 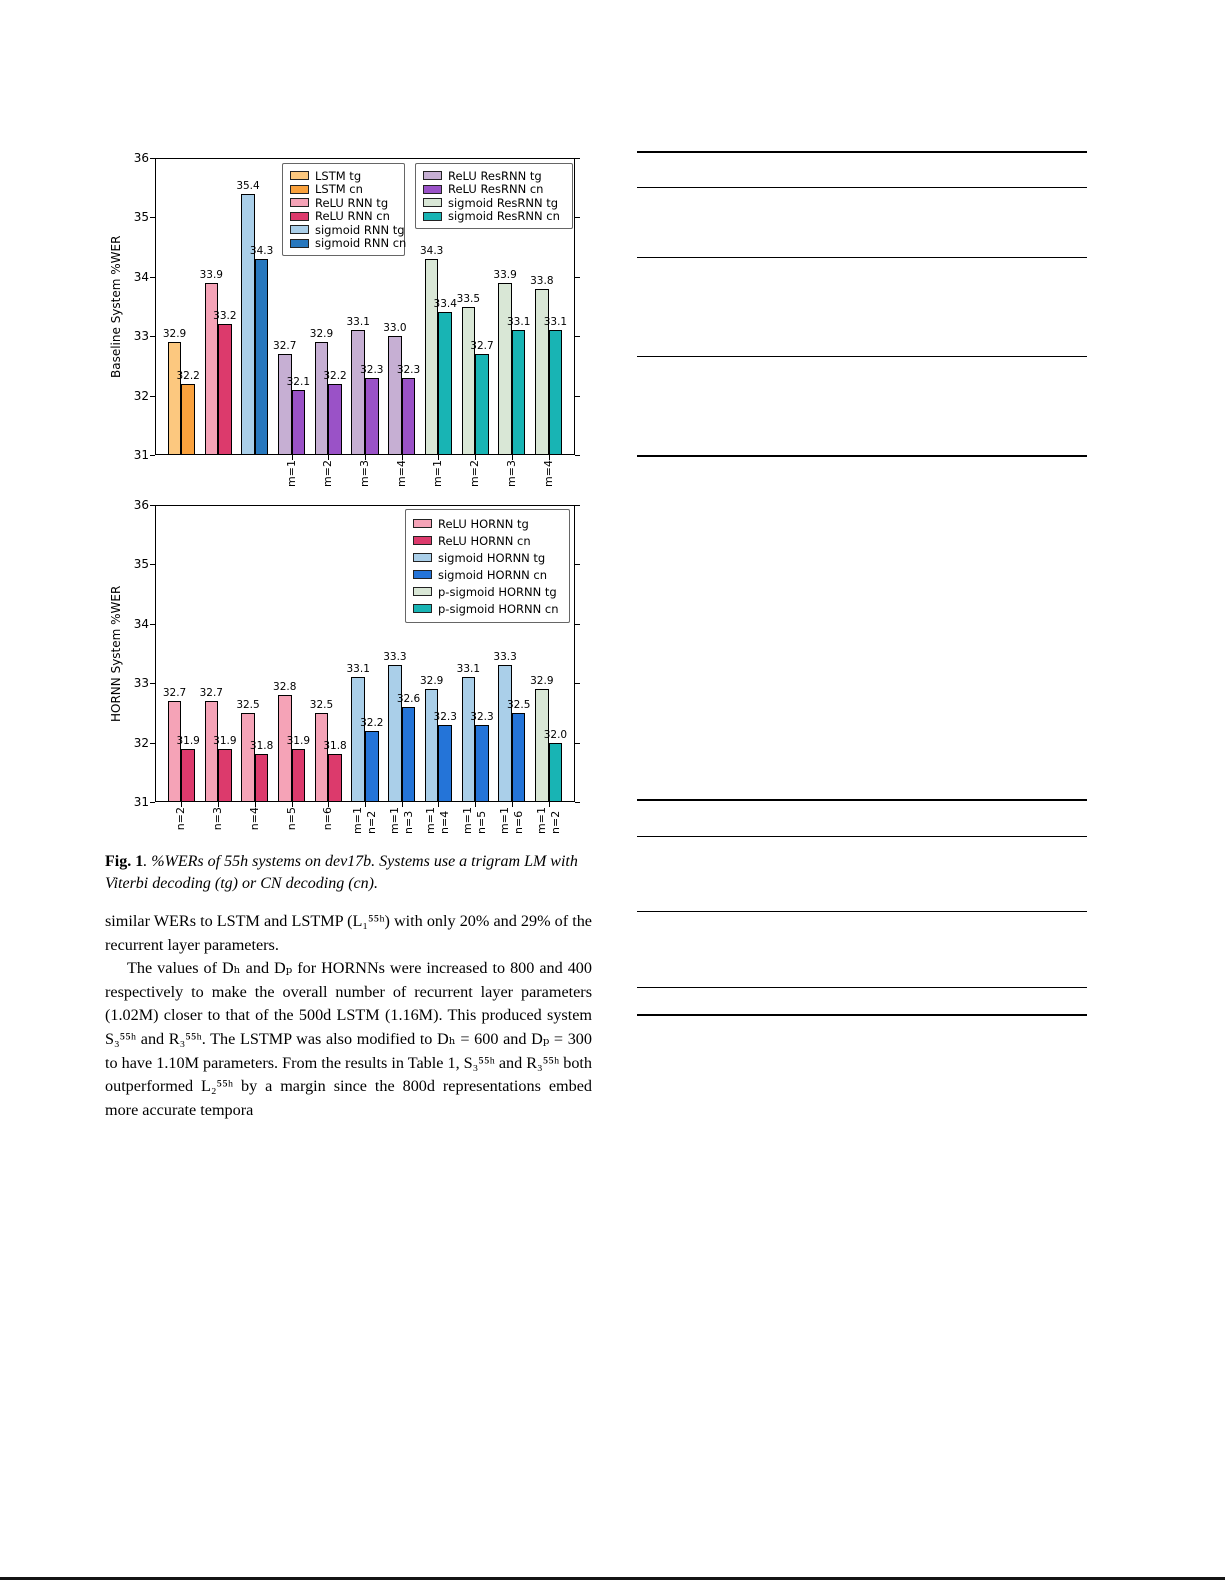 What do you see at coordinates (360, 229) in the screenshot?
I see `legend-label: sigmoid RNN tg` at bounding box center [360, 229].